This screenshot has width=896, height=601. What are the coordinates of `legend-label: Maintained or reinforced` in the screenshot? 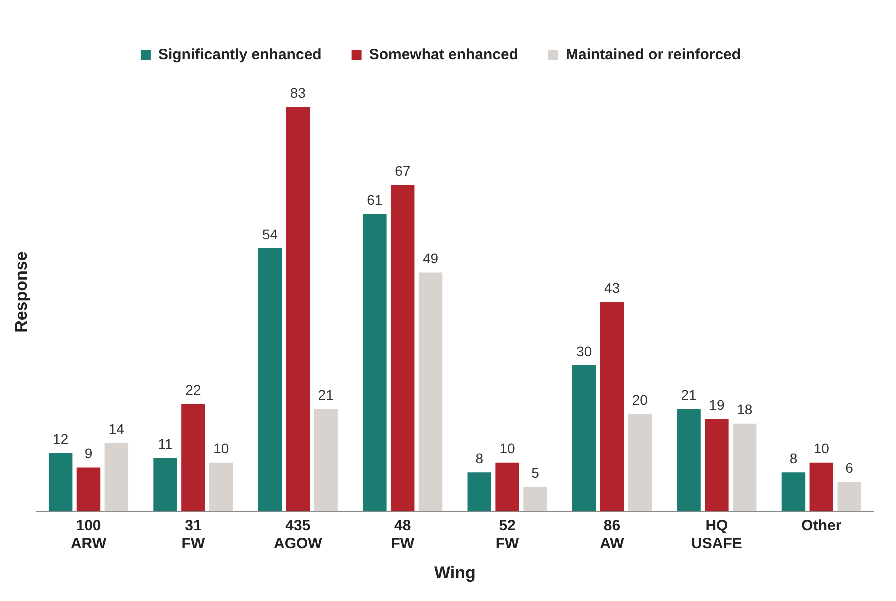 It's located at (654, 55).